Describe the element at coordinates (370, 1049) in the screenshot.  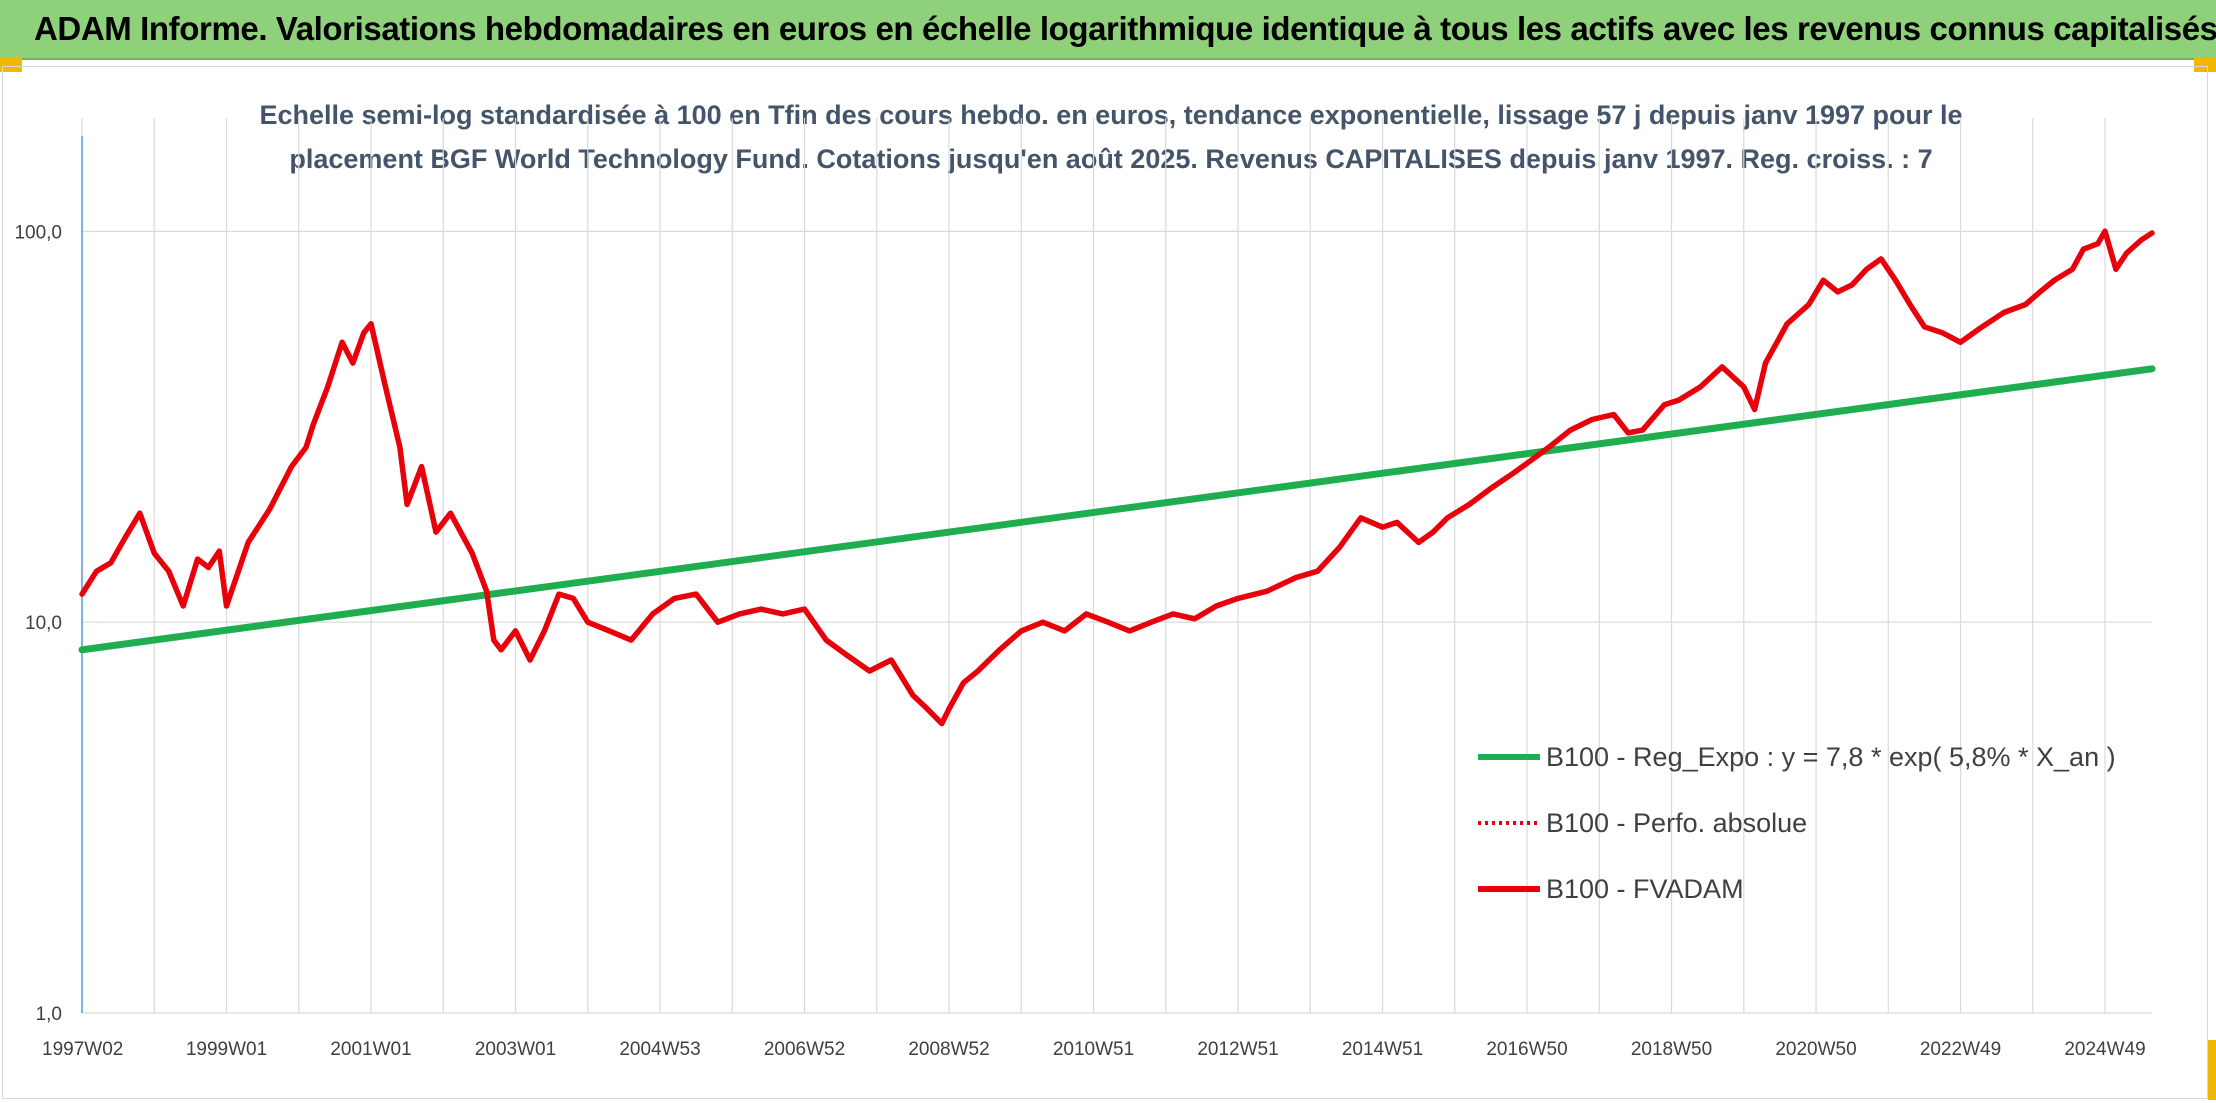
I see `x-tick-label: 2001W01` at that location.